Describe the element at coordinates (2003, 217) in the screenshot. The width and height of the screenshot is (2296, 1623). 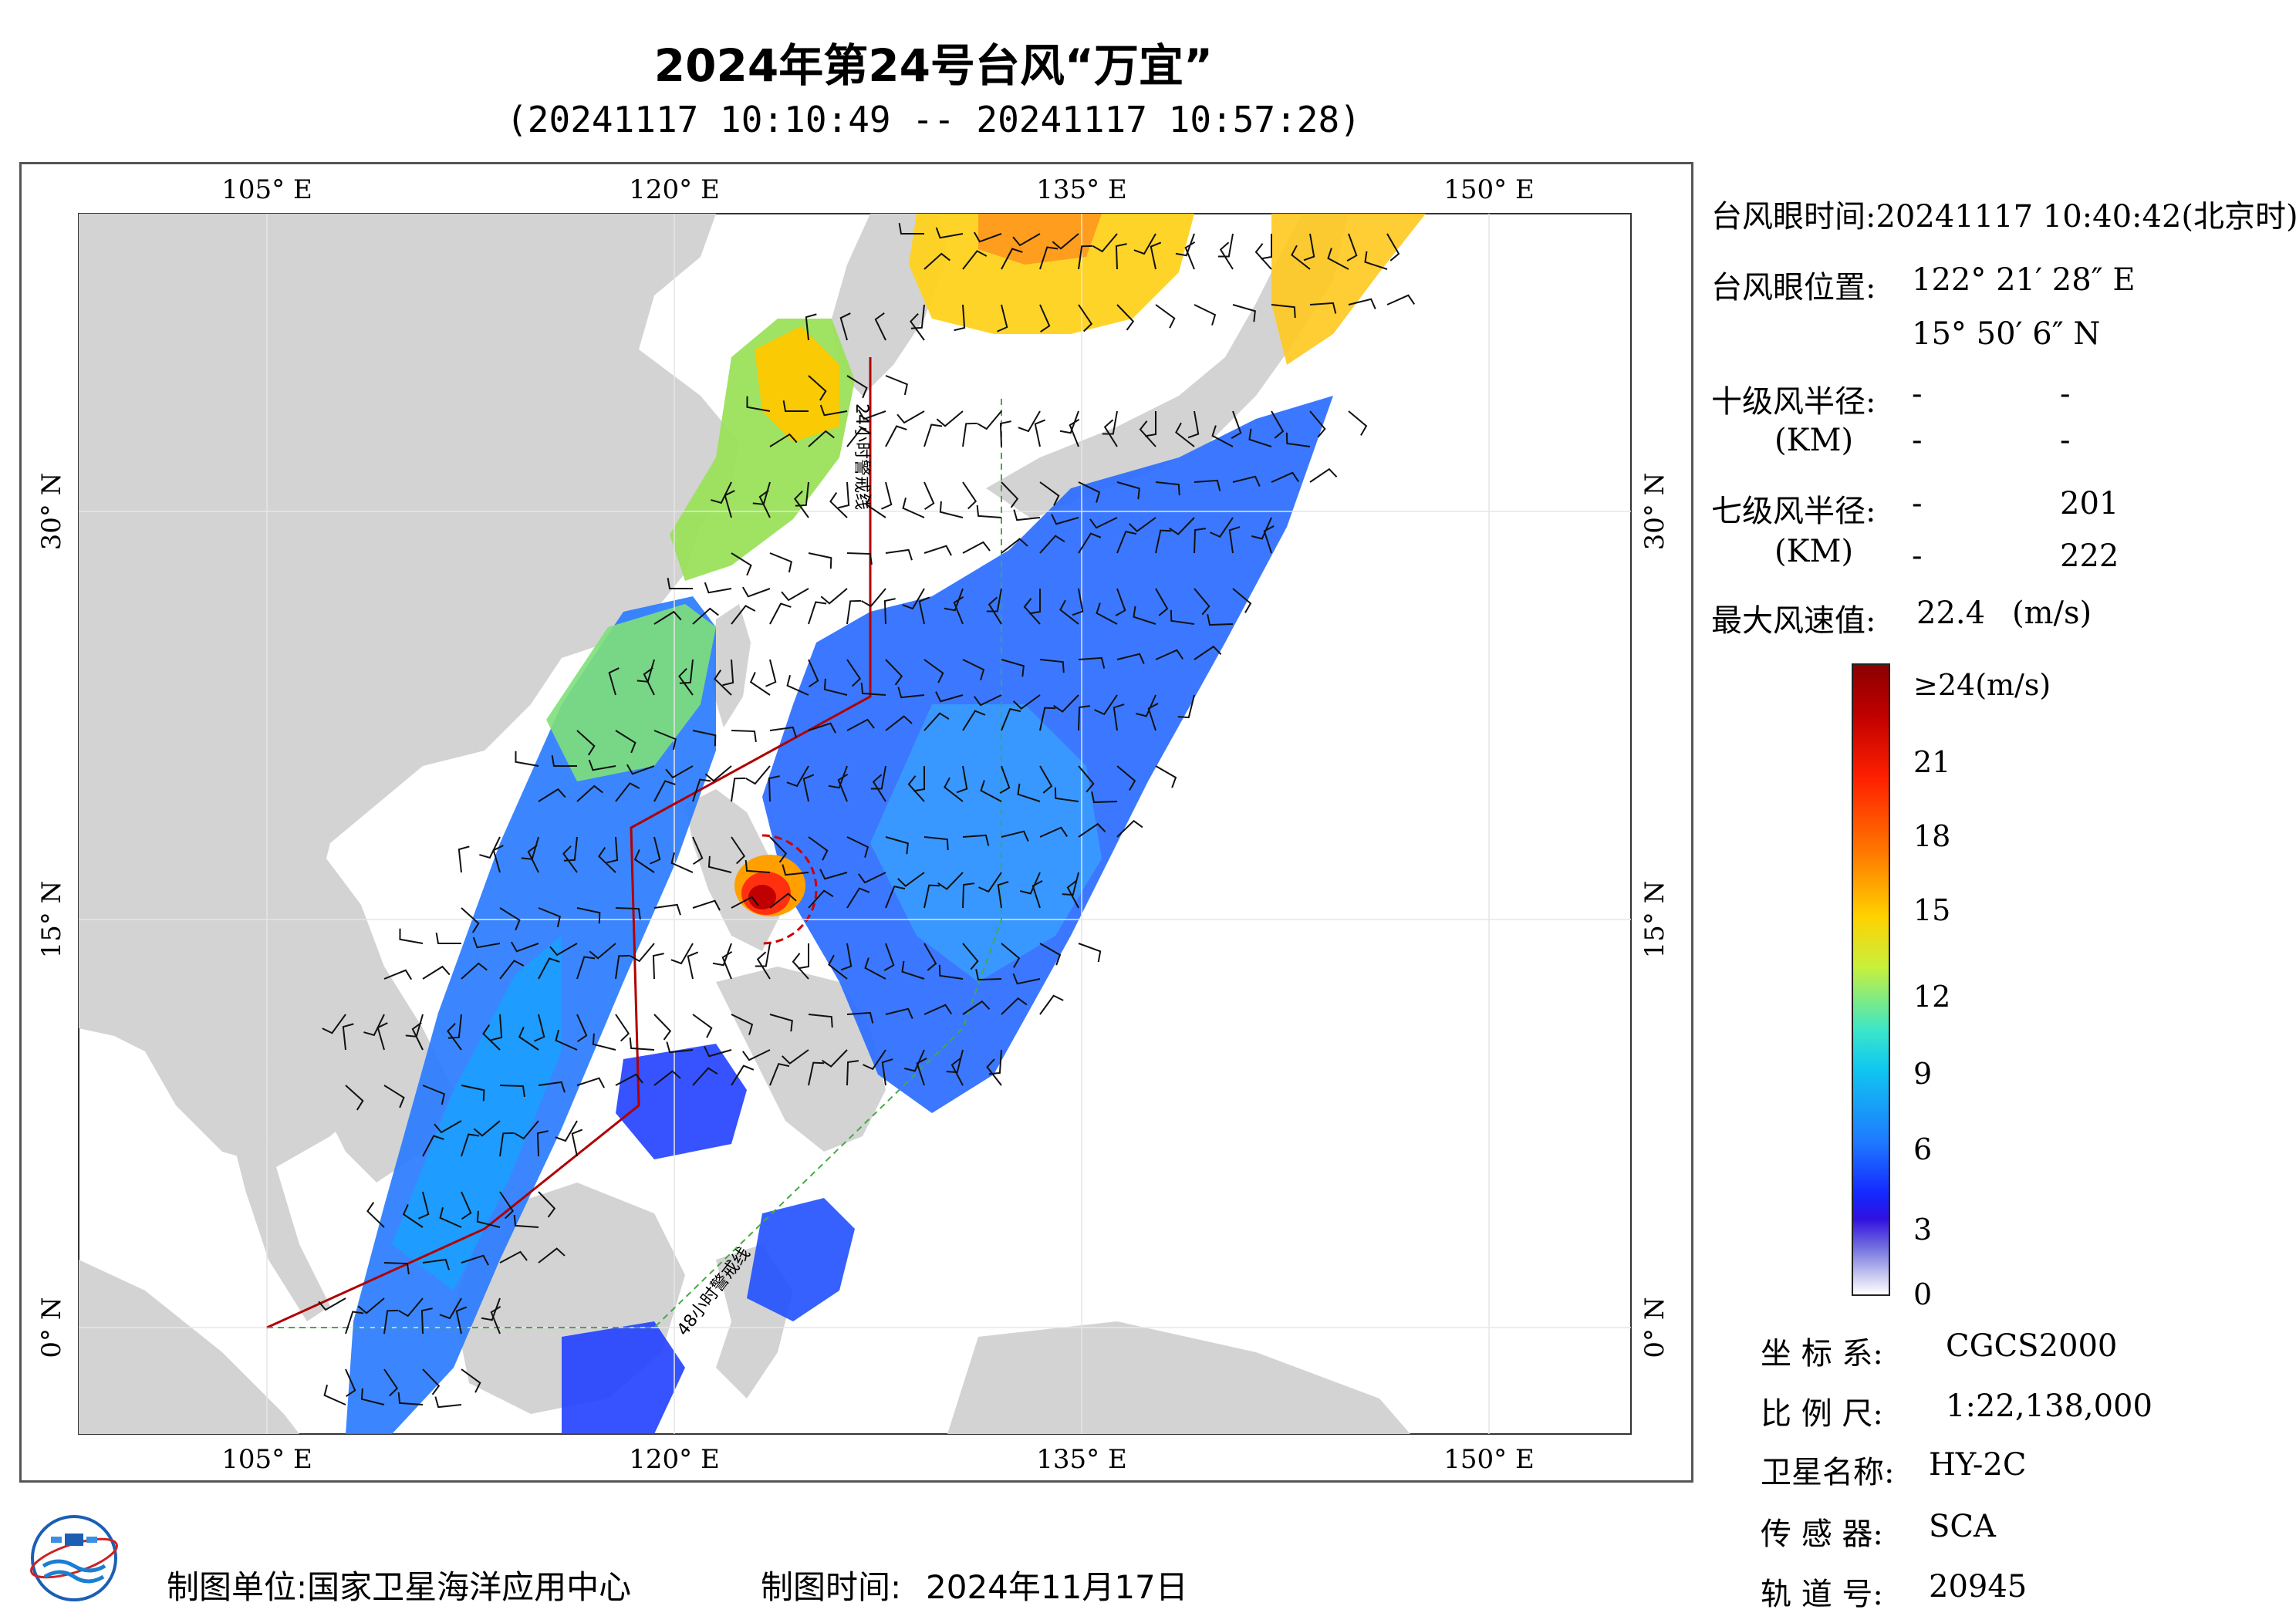
I see `eye-time: 台风眼时间:20241117 10:40:42(北京时)` at that location.